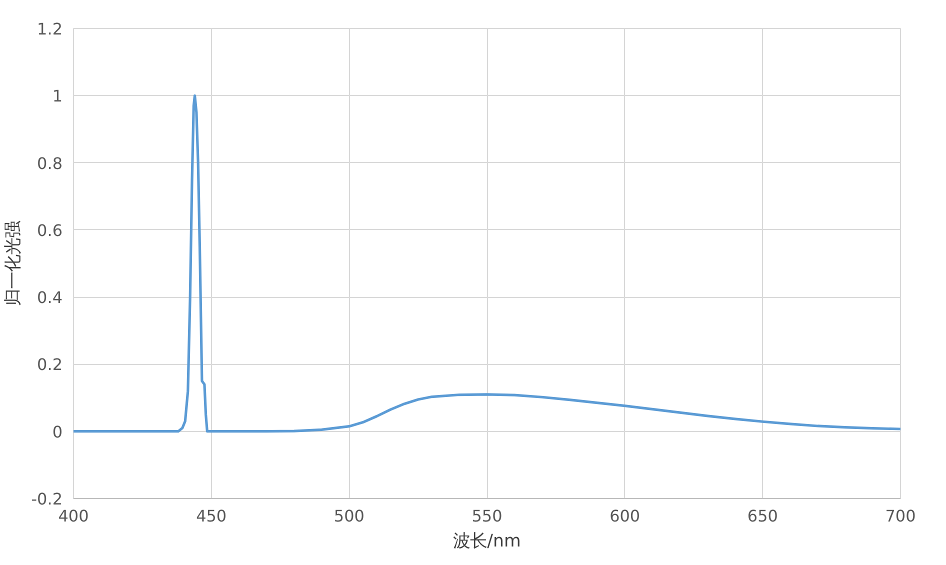 This screenshot has width=946, height=565. Describe the element at coordinates (57, 432) in the screenshot. I see `y-tick-label: 0` at that location.